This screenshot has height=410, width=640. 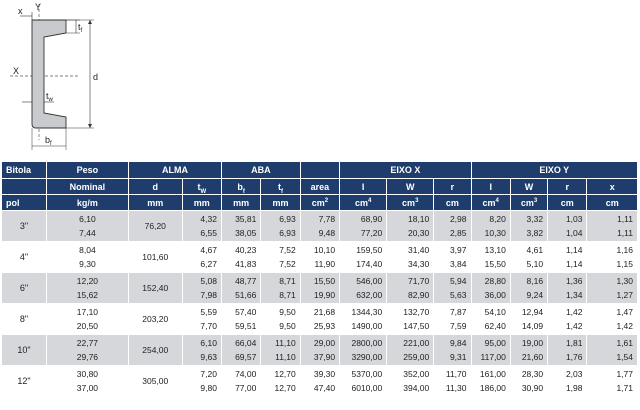 What do you see at coordinates (280, 319) in the screenshot?
I see `cell-tf: 9,50 9,50` at bounding box center [280, 319].